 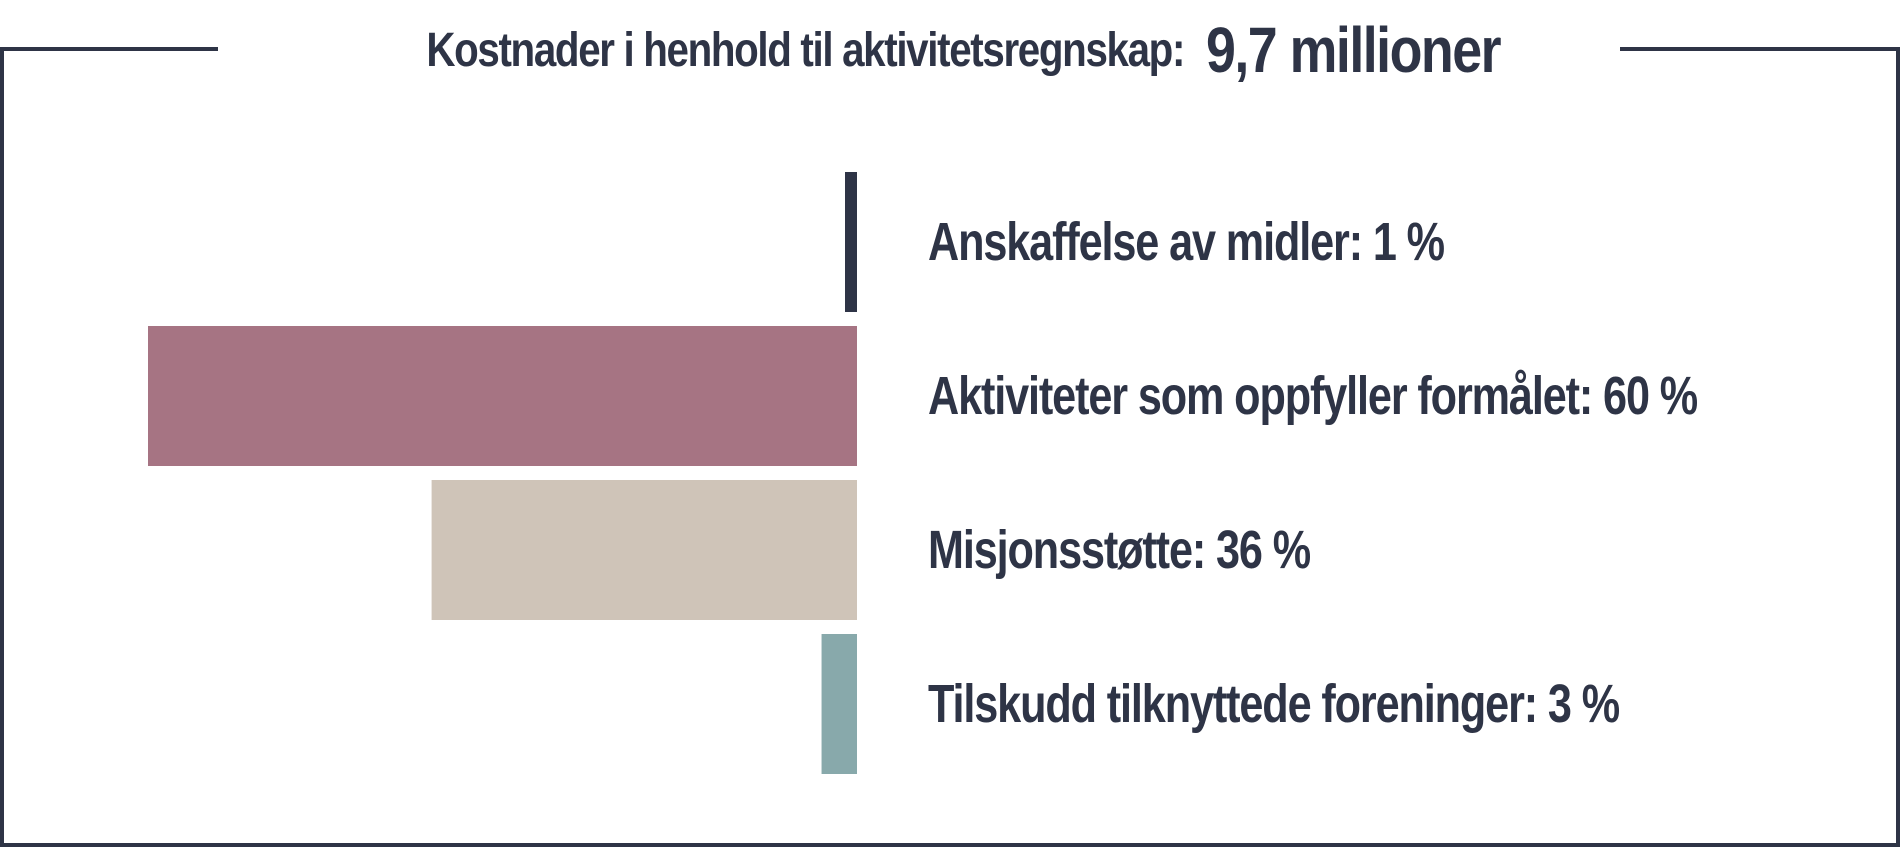 I want to click on bar-label-4: Tilskudd tilknyttede foreninger: 3 %, so click(x=1274, y=704).